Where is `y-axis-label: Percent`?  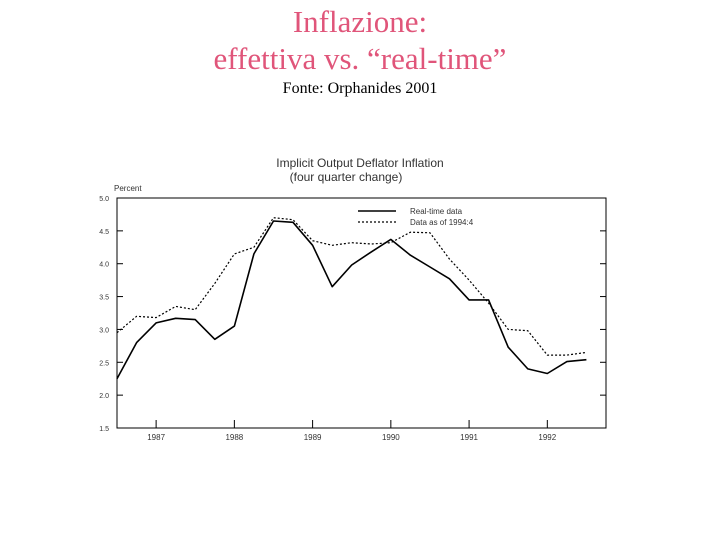
y-axis-label: Percent is located at coordinates (128, 188).